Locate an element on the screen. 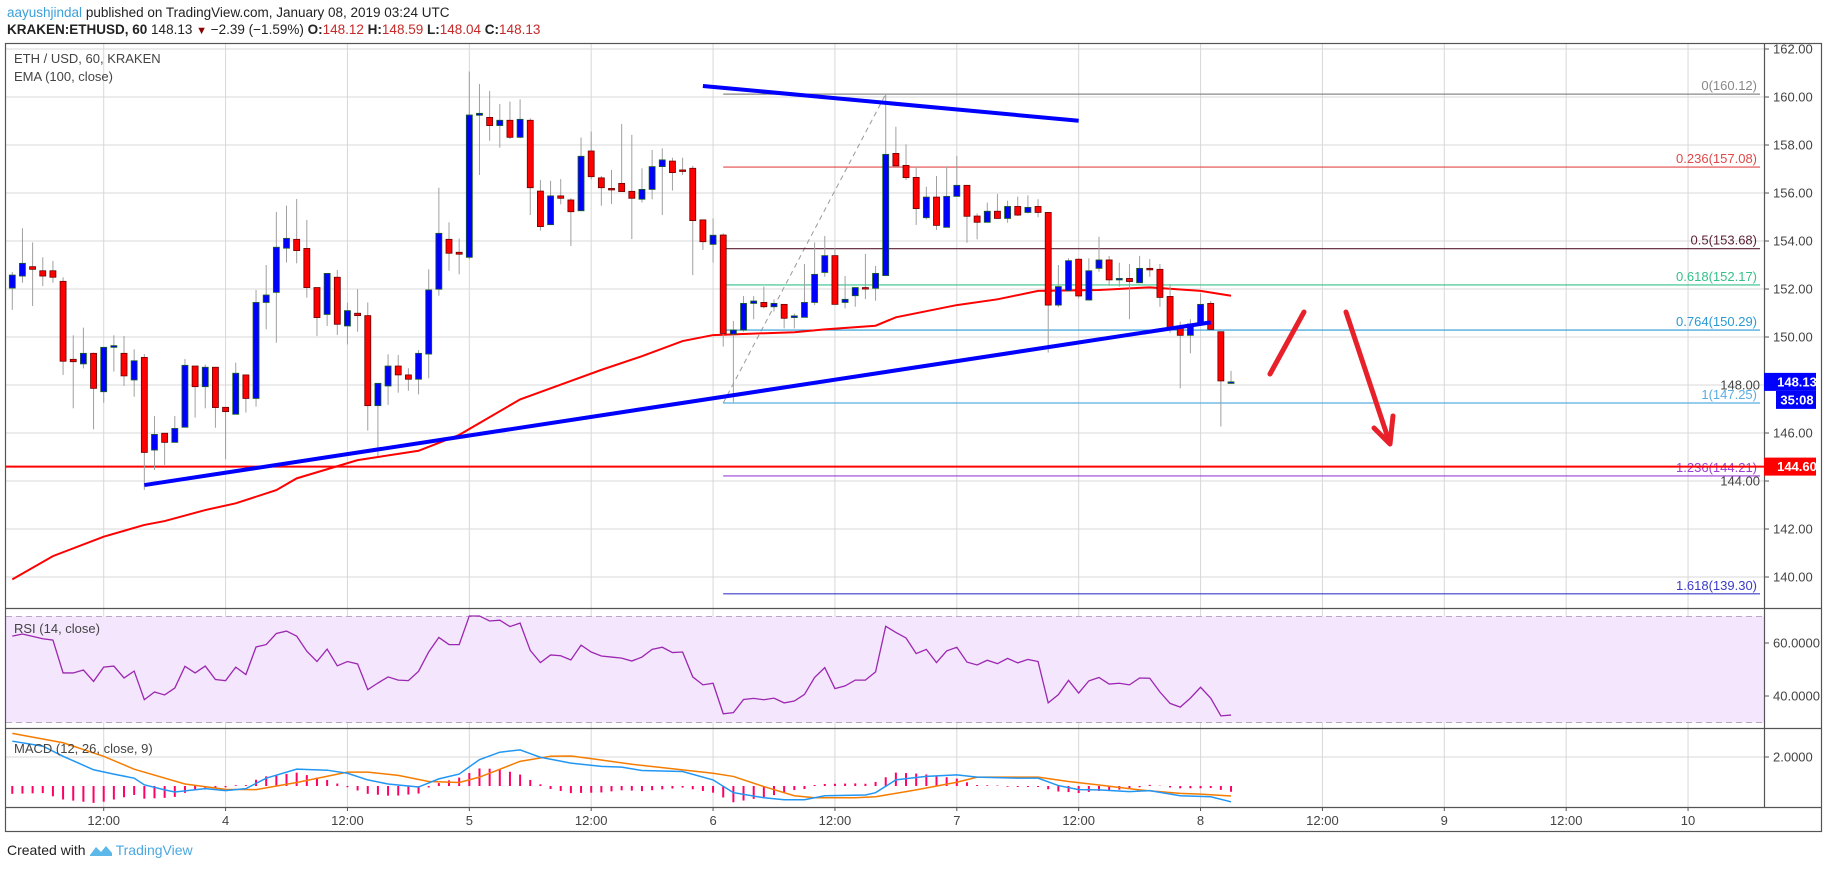 This screenshot has width=1828, height=869. annotation-down-arrow is located at coordinates (1369, 378).